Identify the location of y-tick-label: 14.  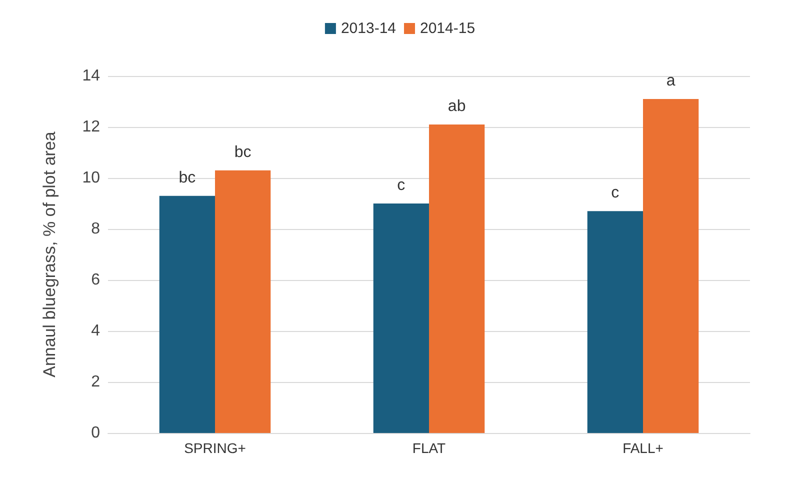
(91, 76).